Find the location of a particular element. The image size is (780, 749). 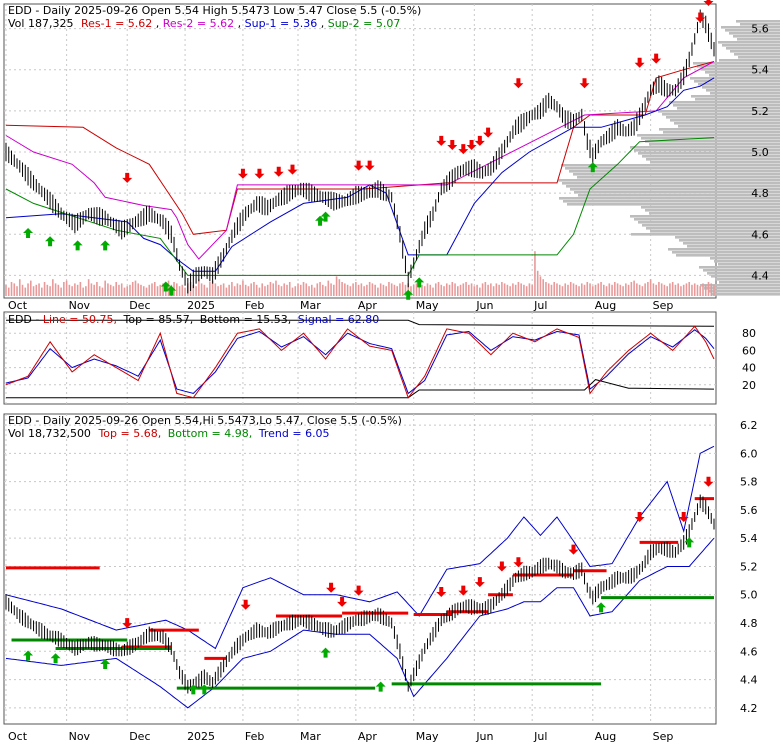

stochastic-bottom-line is located at coordinates (360, 389).